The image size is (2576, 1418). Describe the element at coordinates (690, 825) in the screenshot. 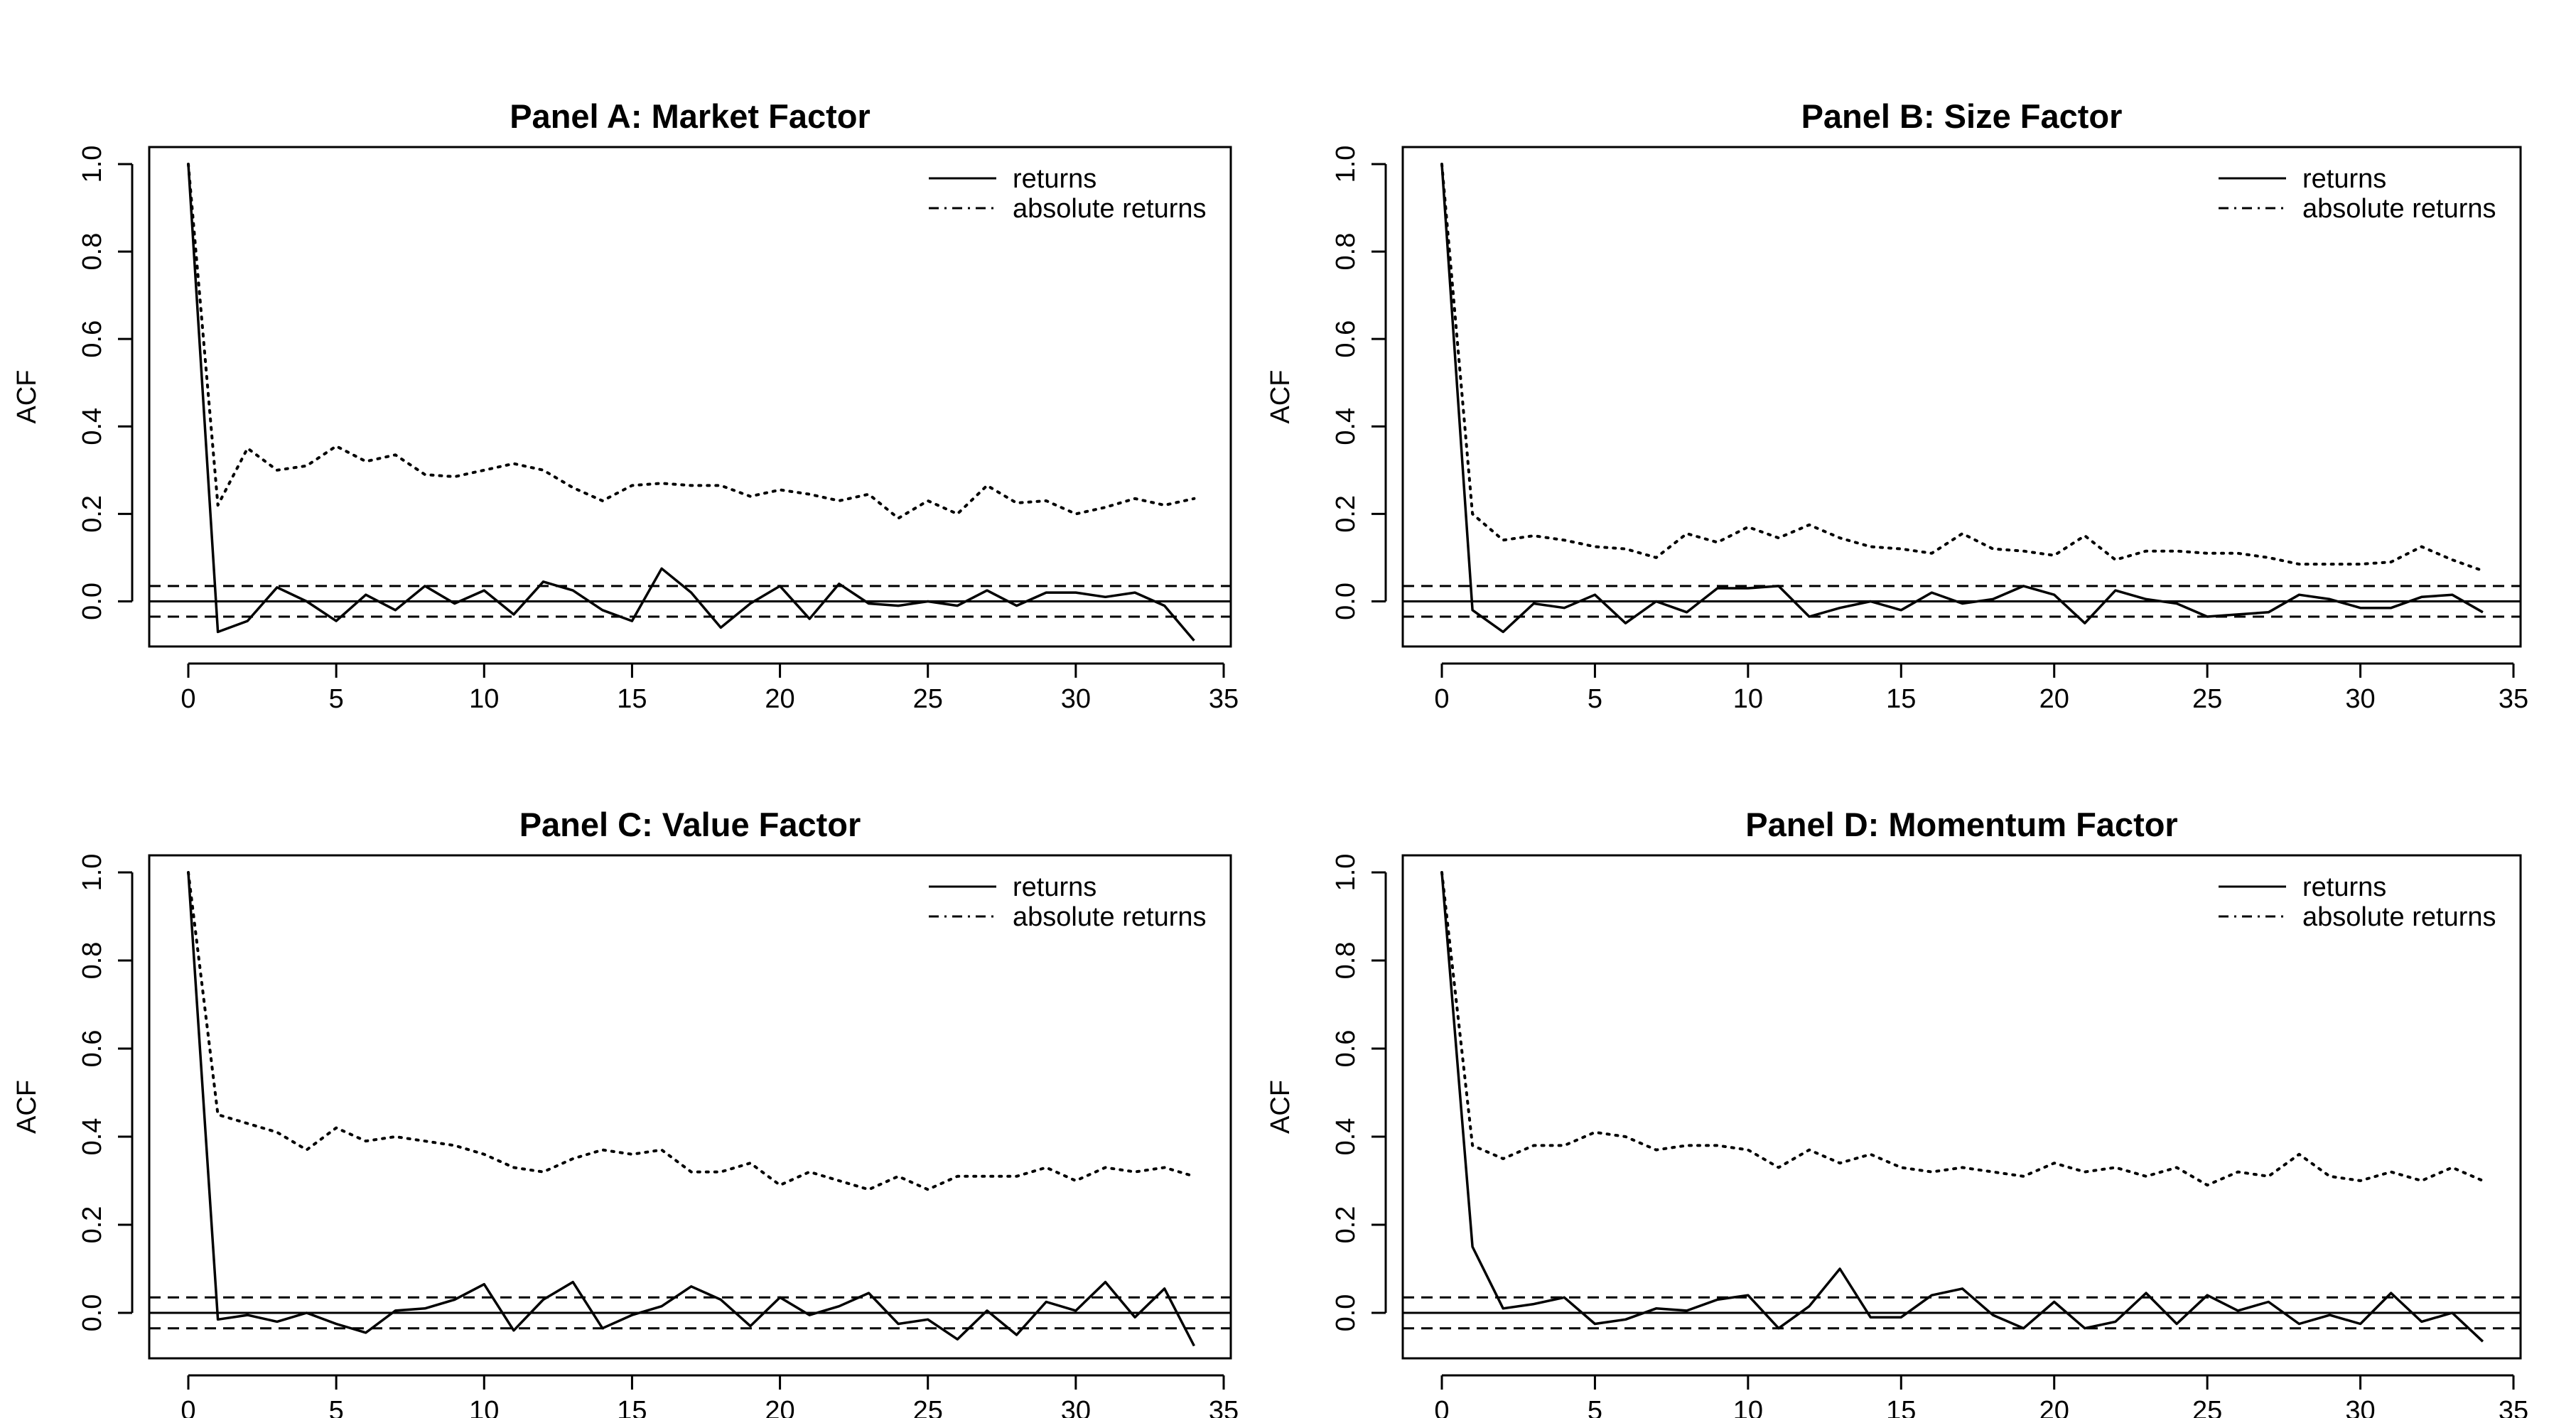

I see `chart-title: Panel C: Value Factor` at that location.